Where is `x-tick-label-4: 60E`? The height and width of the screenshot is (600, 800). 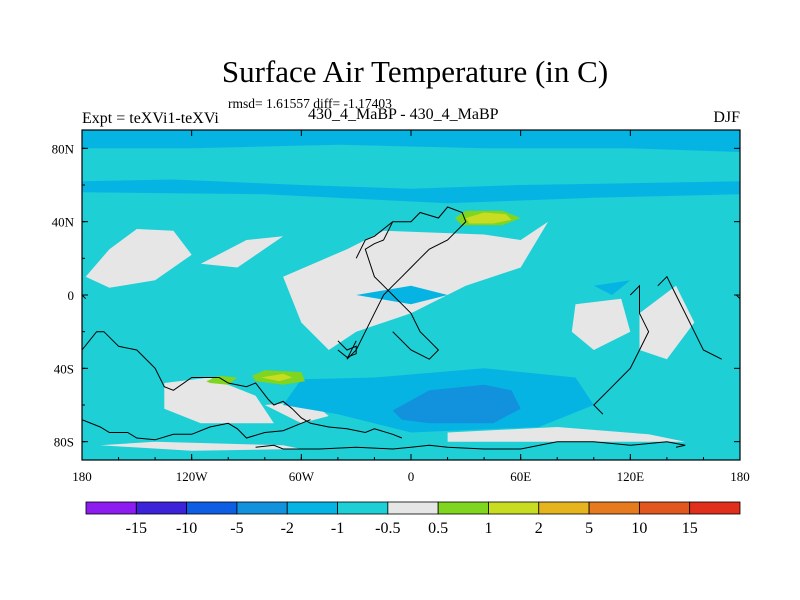 x-tick-label-4: 60E is located at coordinates (520, 476).